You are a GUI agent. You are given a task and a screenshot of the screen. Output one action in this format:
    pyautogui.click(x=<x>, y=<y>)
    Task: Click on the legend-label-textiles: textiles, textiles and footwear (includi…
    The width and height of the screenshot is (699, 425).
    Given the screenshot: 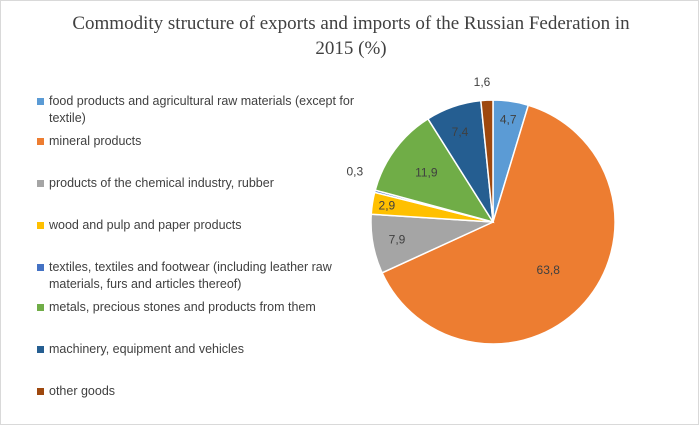 What is the action you would take?
    pyautogui.click(x=190, y=275)
    